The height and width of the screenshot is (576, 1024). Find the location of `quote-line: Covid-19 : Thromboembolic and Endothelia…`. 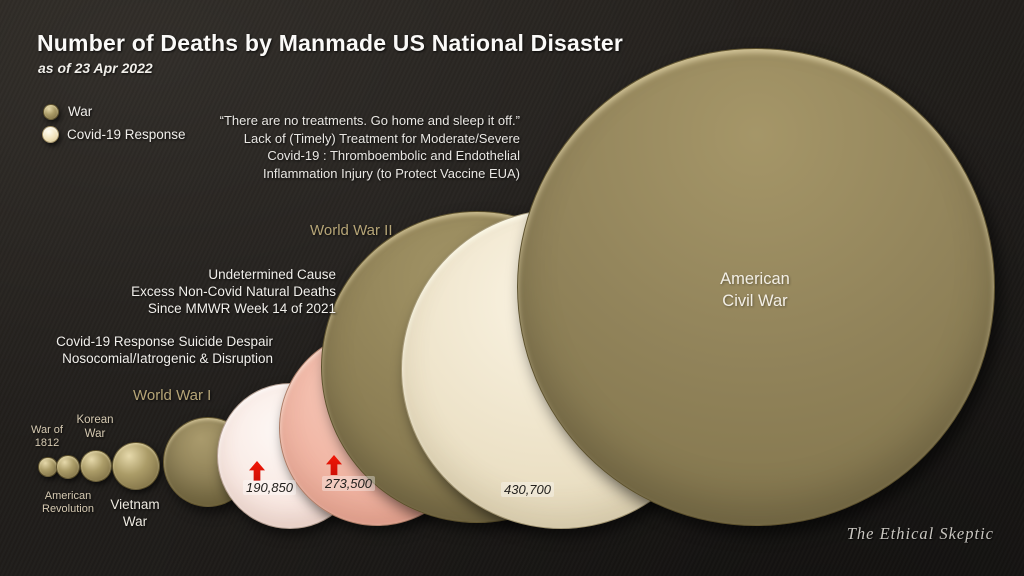

quote-line: Covid-19 : Thromboembolic and Endothelia… is located at coordinates (393, 155).